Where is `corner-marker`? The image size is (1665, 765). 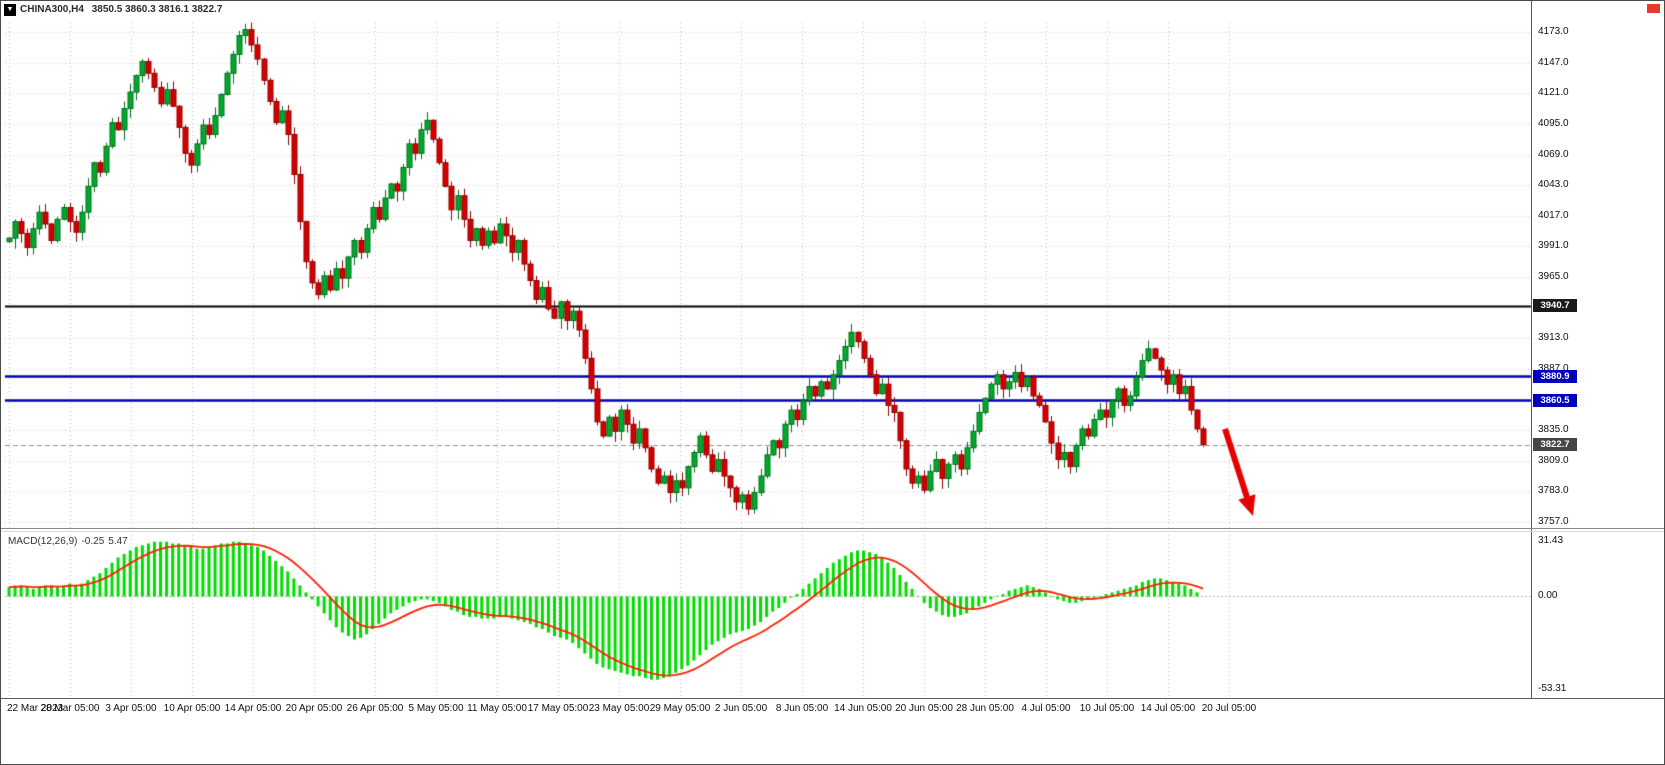
corner-marker is located at coordinates (1653, 8).